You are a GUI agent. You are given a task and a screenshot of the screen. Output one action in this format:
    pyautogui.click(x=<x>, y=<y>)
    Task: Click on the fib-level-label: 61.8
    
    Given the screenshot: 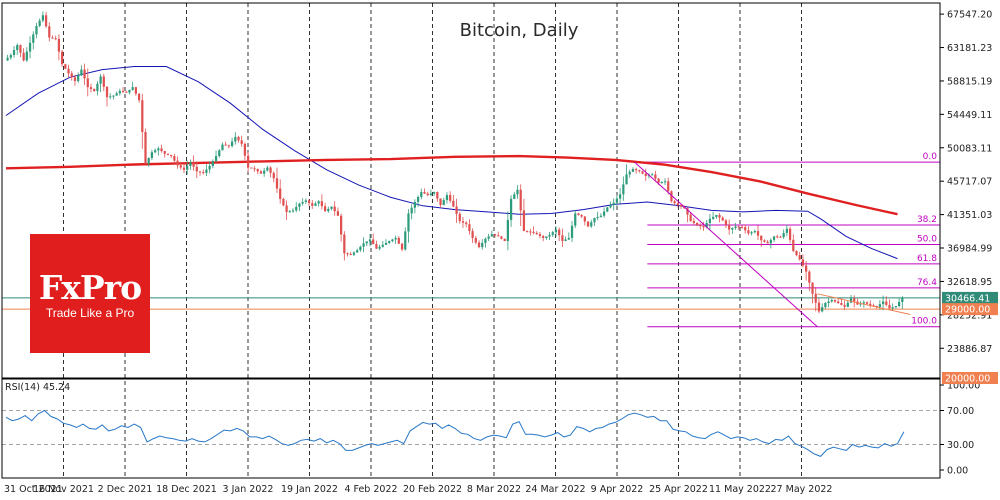 What is the action you would take?
    pyautogui.click(x=927, y=259)
    